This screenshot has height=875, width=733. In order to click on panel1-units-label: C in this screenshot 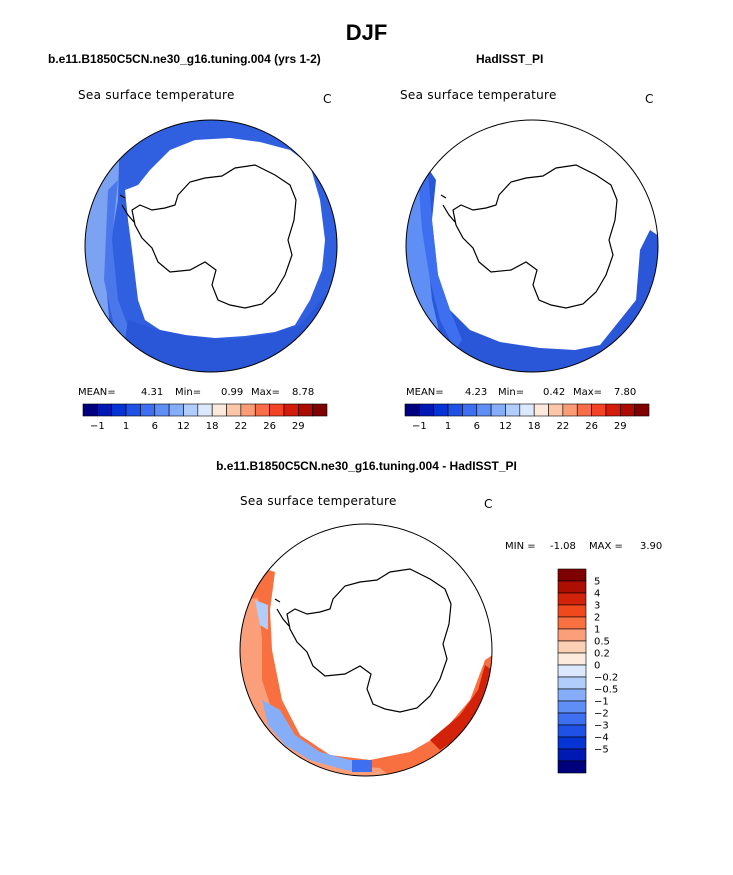, I will do `click(327, 99)`.